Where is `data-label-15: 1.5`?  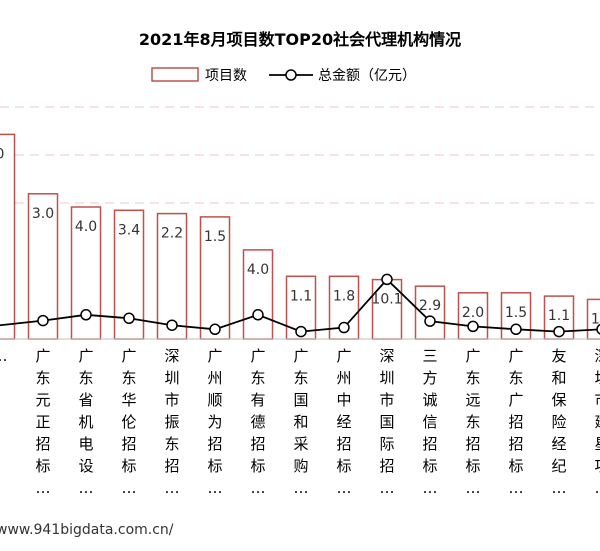
data-label-15: 1.5 is located at coordinates (595, 319).